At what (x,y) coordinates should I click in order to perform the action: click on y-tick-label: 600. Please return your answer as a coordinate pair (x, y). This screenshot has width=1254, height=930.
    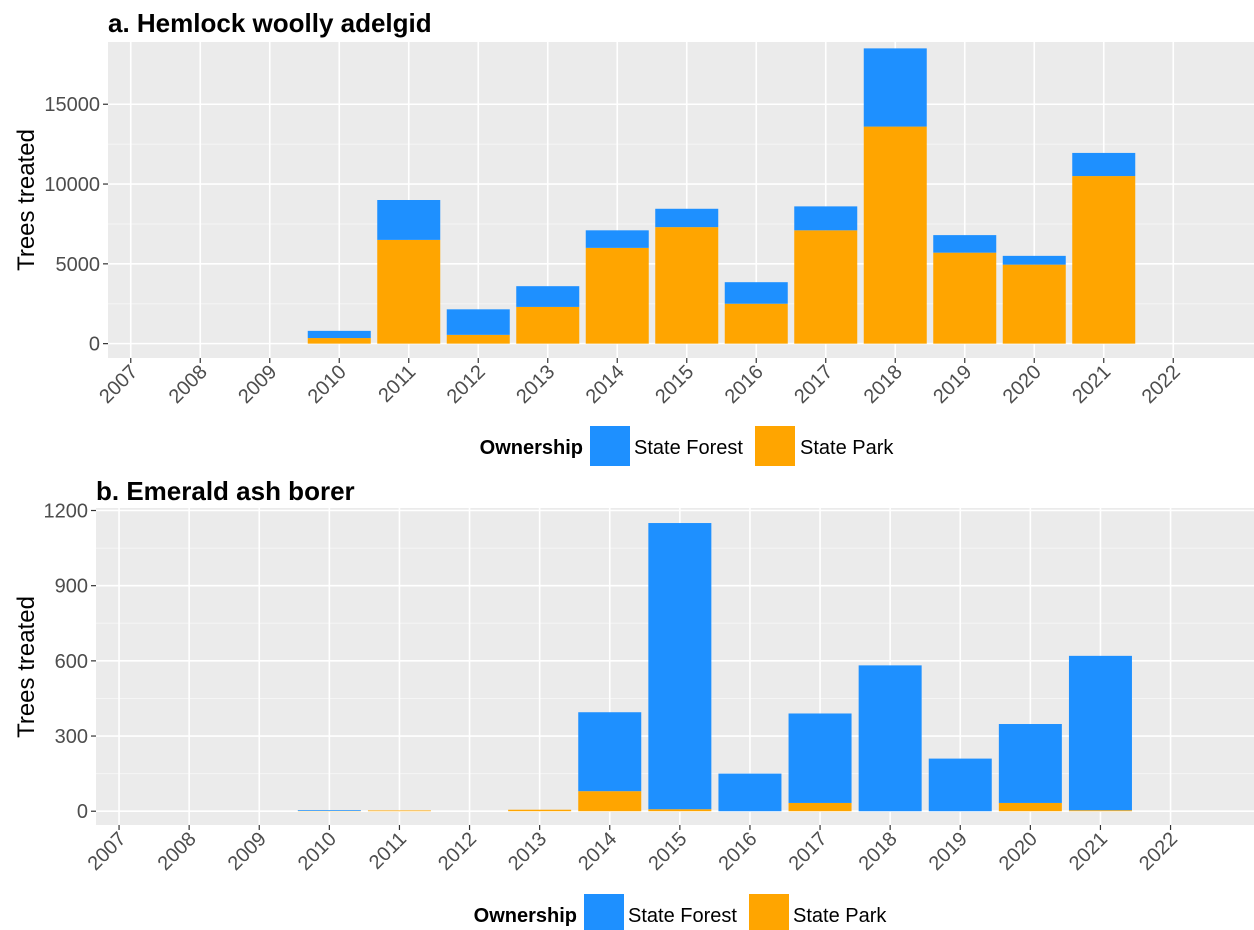
    Looking at the image, I should click on (71, 662).